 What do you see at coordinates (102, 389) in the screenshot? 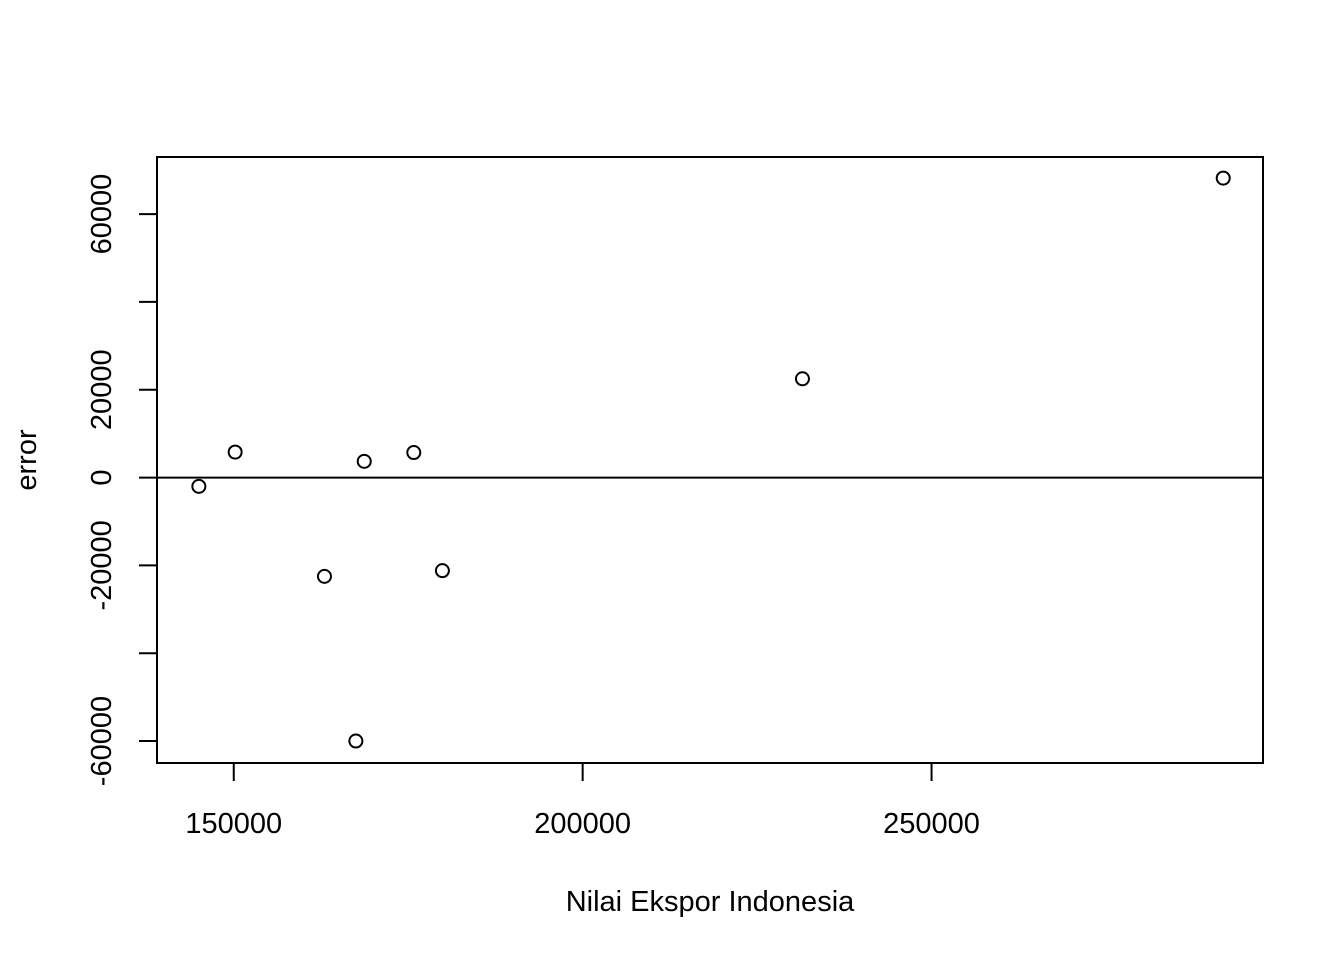
I see `y-tick-label: 20000` at bounding box center [102, 389].